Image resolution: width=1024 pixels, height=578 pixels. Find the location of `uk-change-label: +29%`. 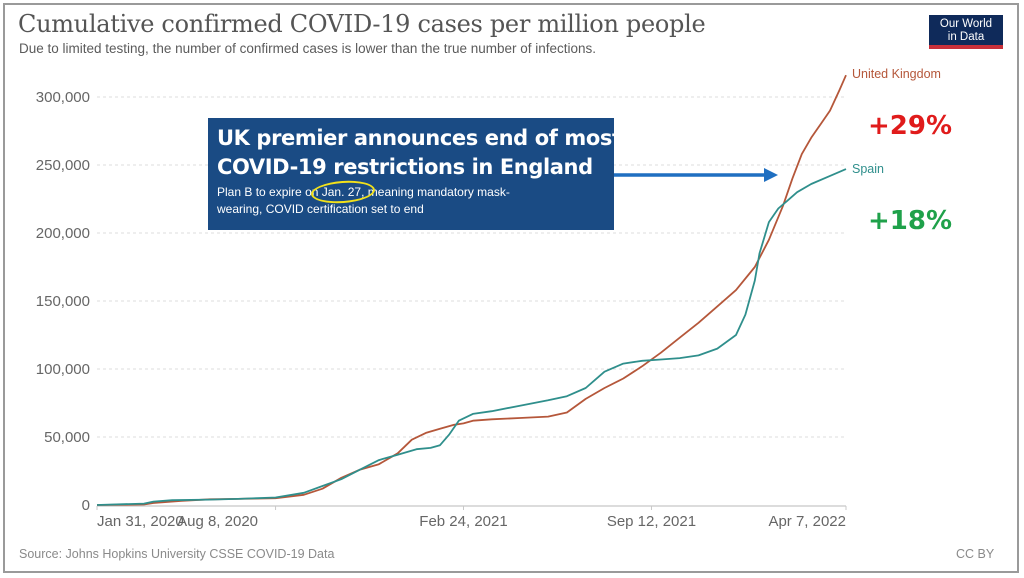

uk-change-label: +29% is located at coordinates (910, 126).